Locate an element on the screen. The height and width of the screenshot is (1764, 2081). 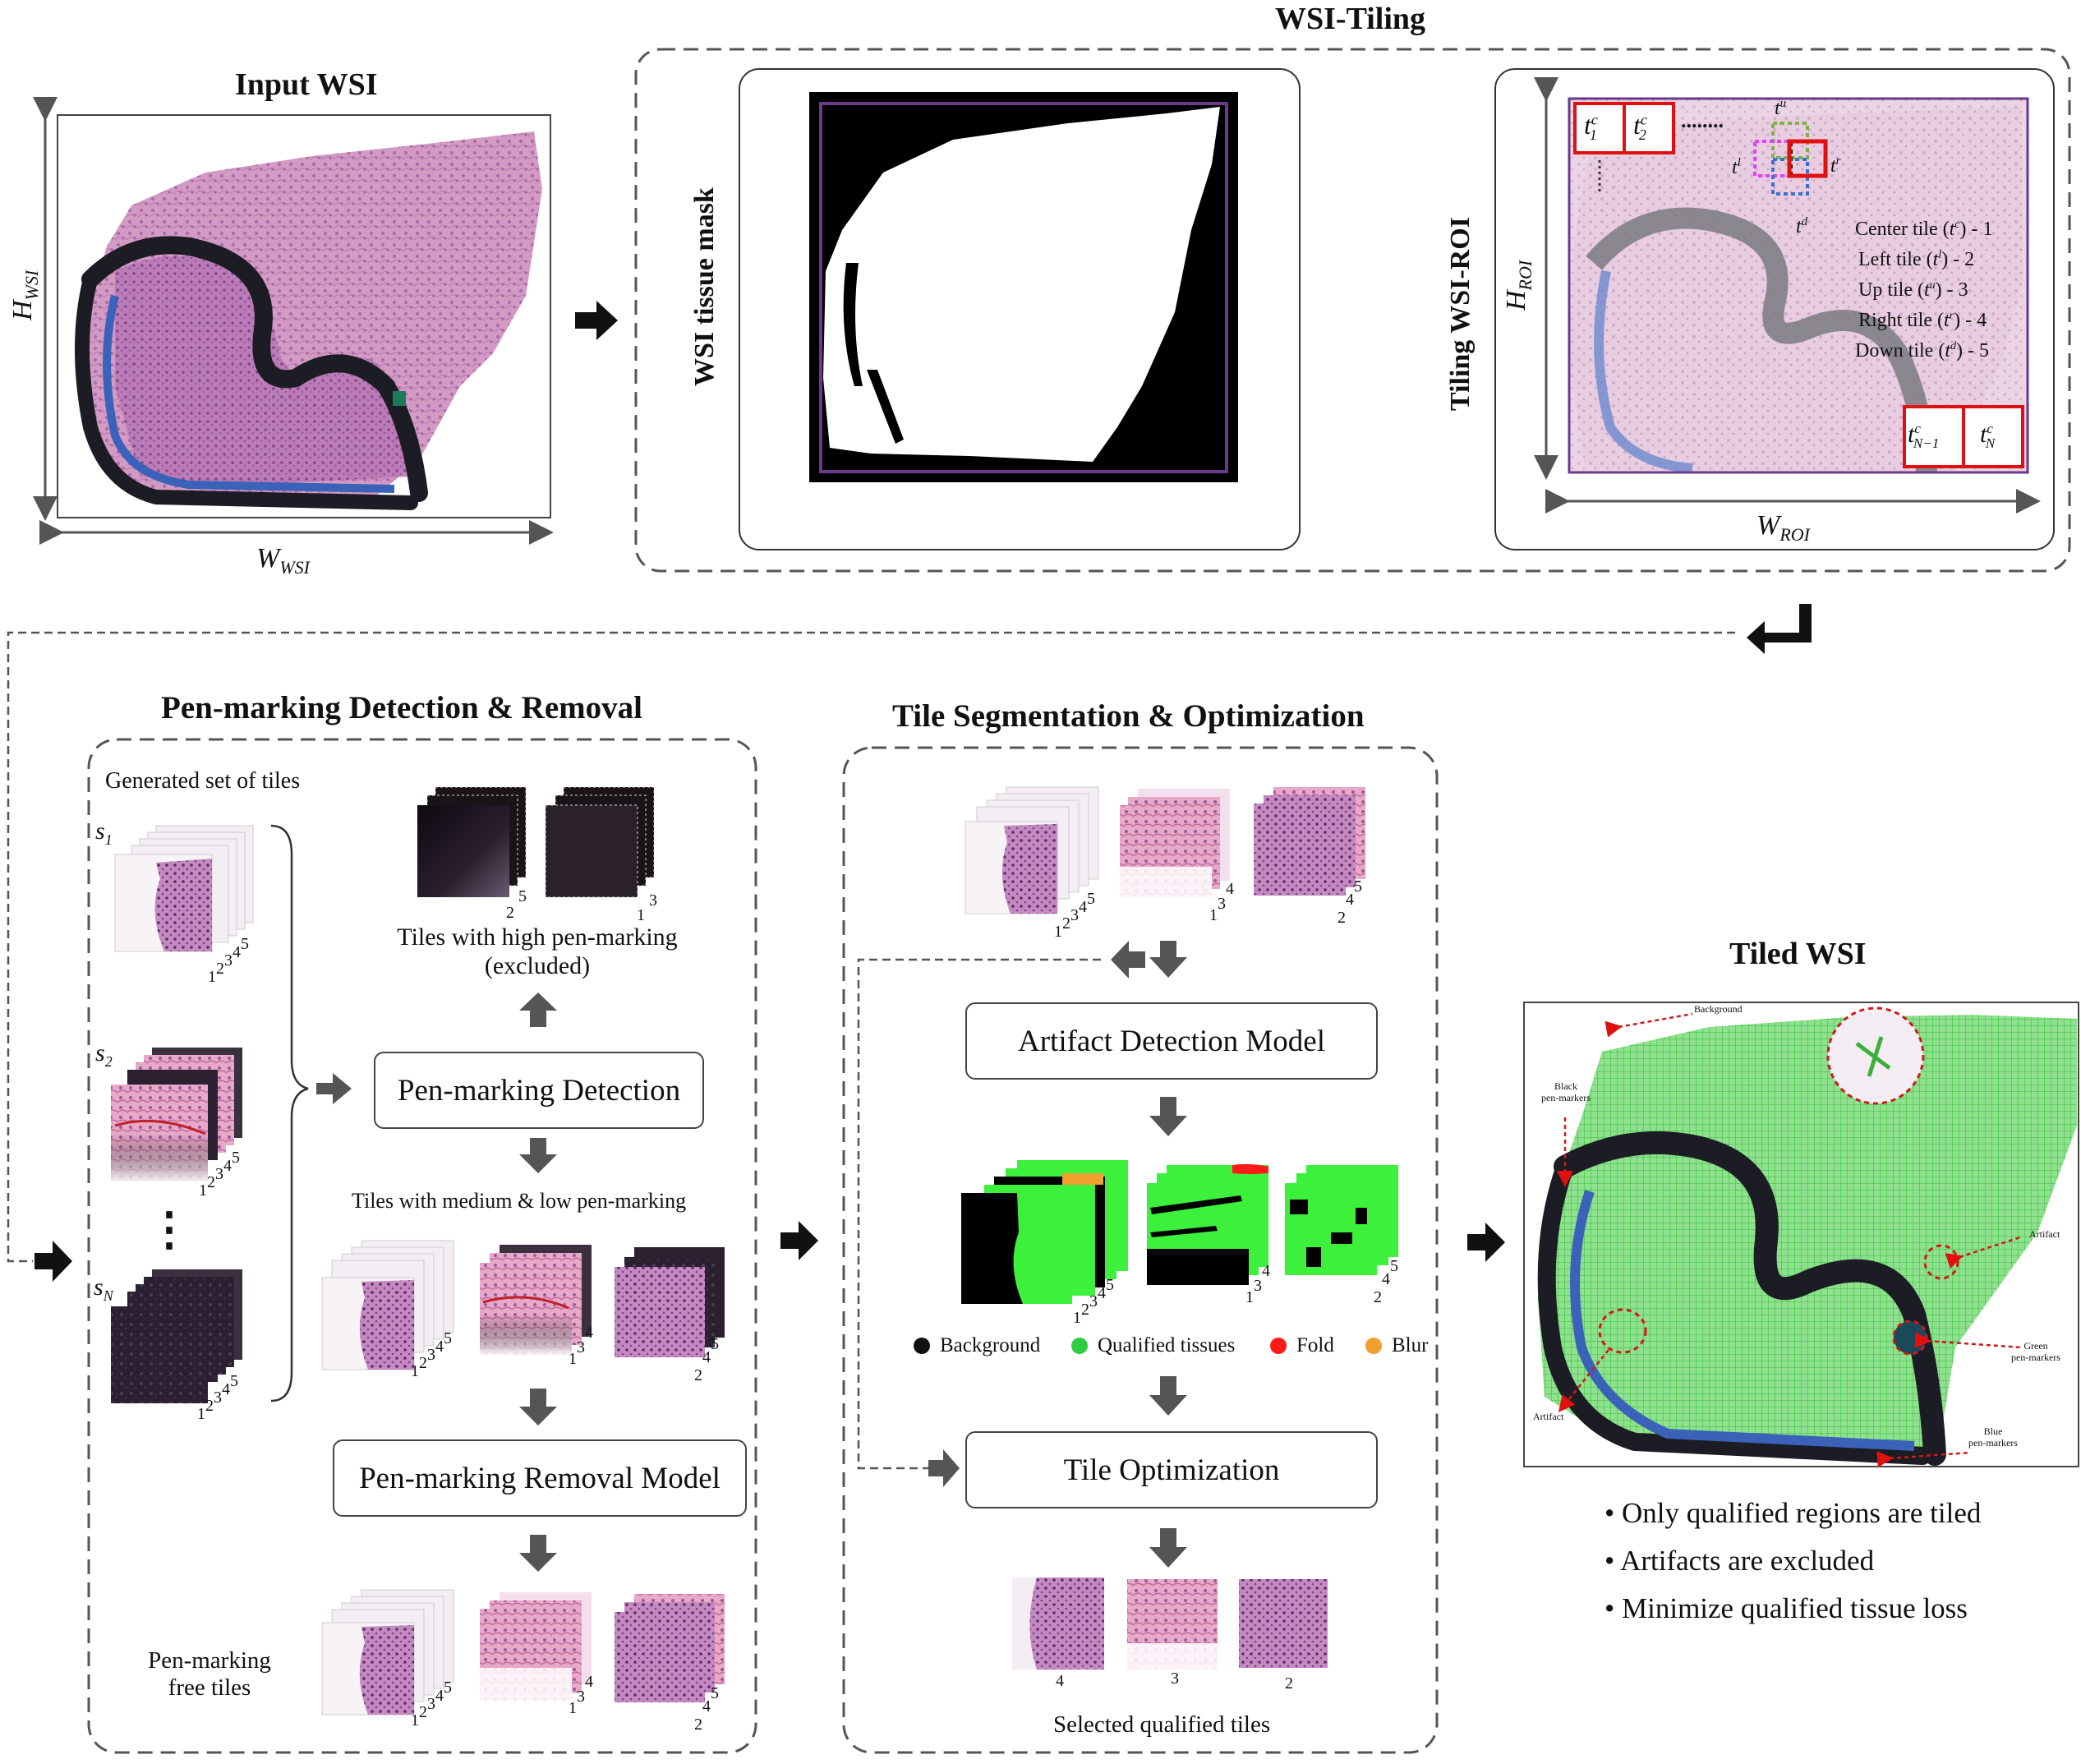
stack-num-s1: 12345 is located at coordinates (228, 960).